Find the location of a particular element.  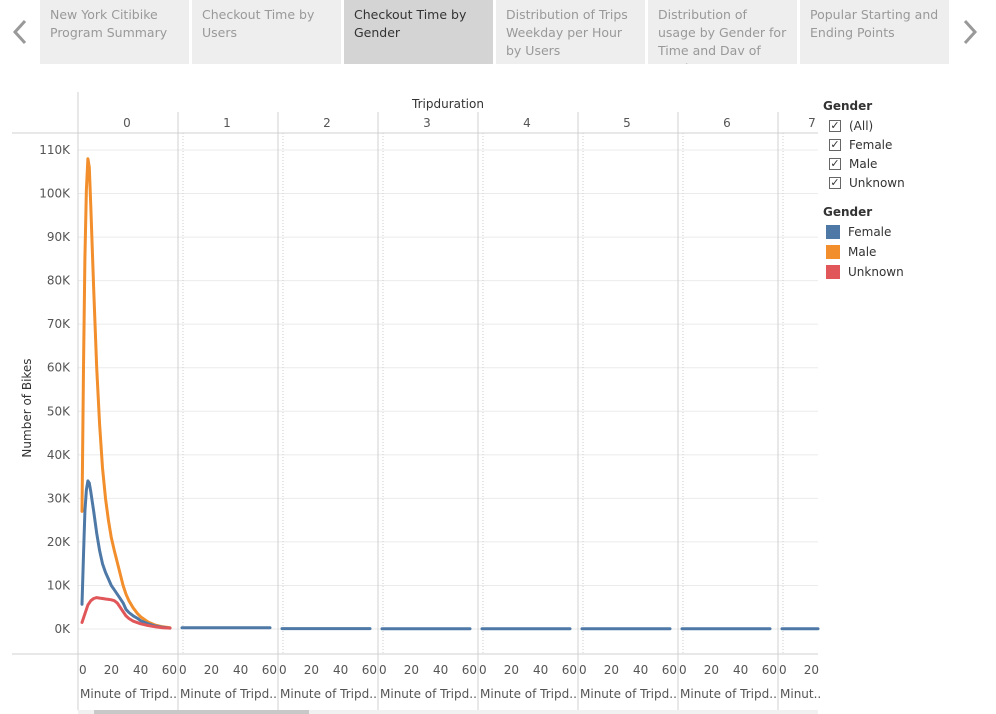

panel-header-label: 0 is located at coordinates (127, 123).